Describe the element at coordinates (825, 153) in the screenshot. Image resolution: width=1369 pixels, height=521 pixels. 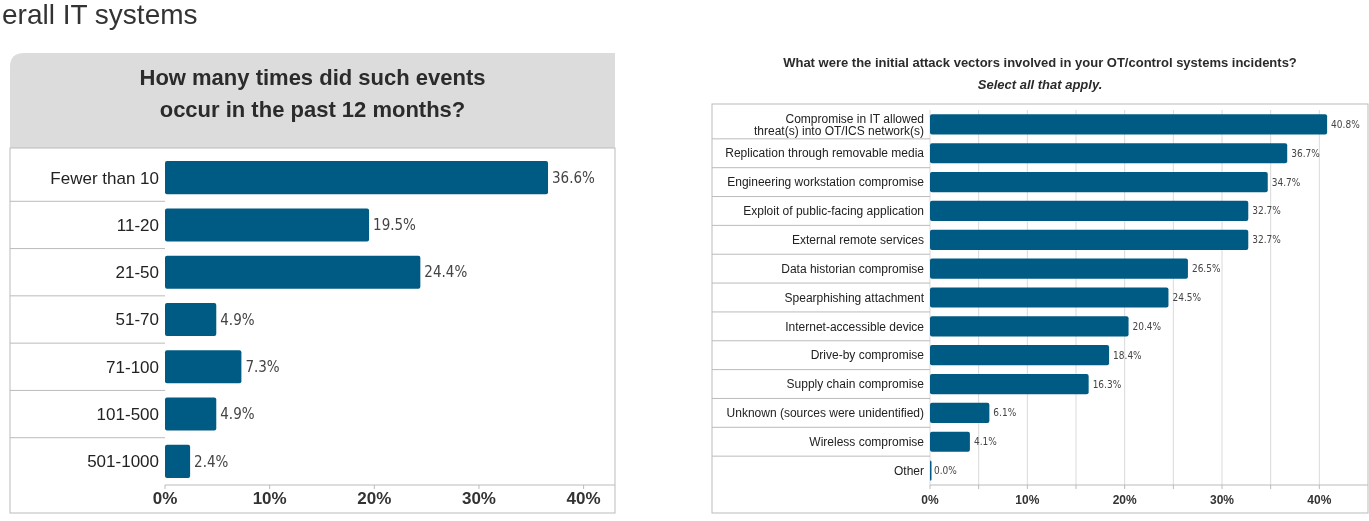
I see `y-tick-label: Replication through removable media` at that location.